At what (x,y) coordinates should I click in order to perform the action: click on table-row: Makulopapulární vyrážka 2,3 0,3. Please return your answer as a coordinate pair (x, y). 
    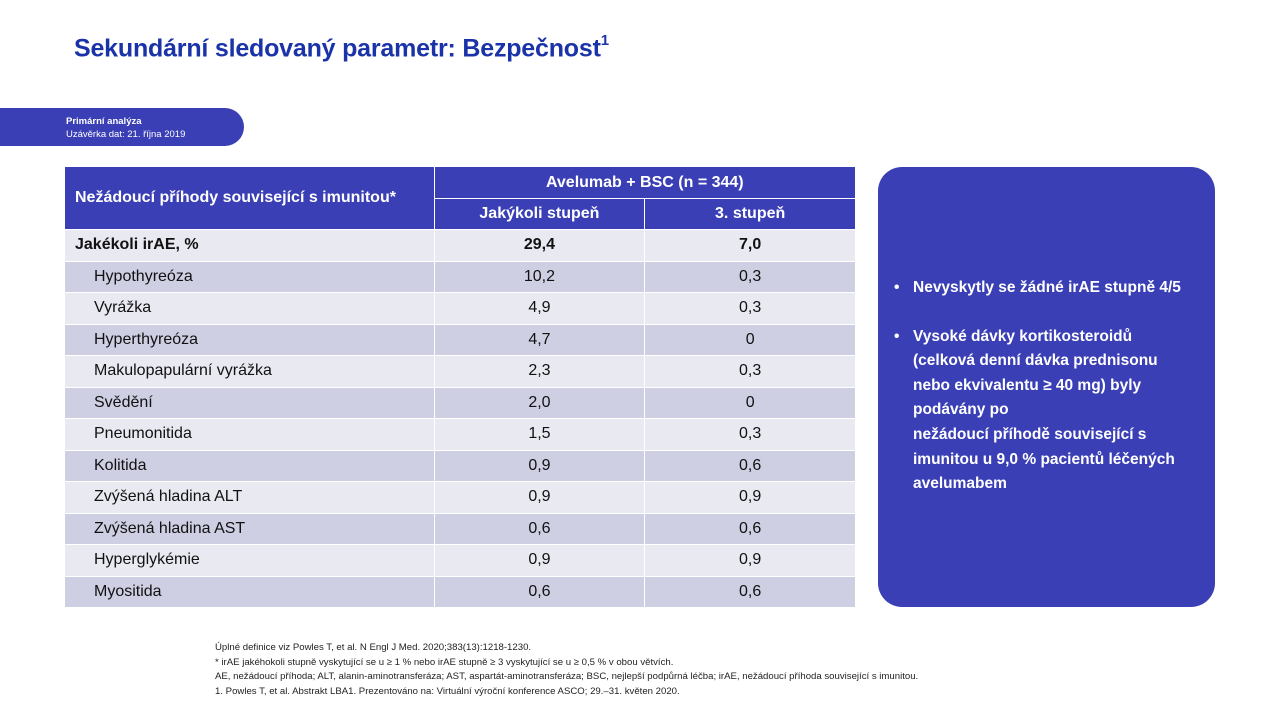
    Looking at the image, I should click on (460, 371).